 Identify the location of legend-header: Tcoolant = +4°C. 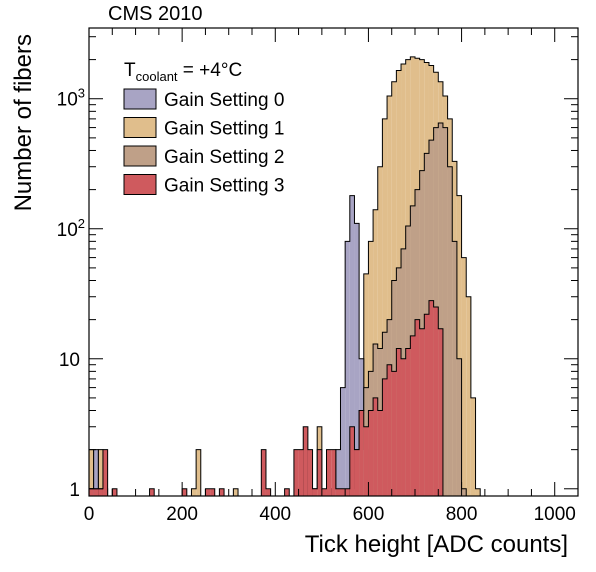
(183, 72).